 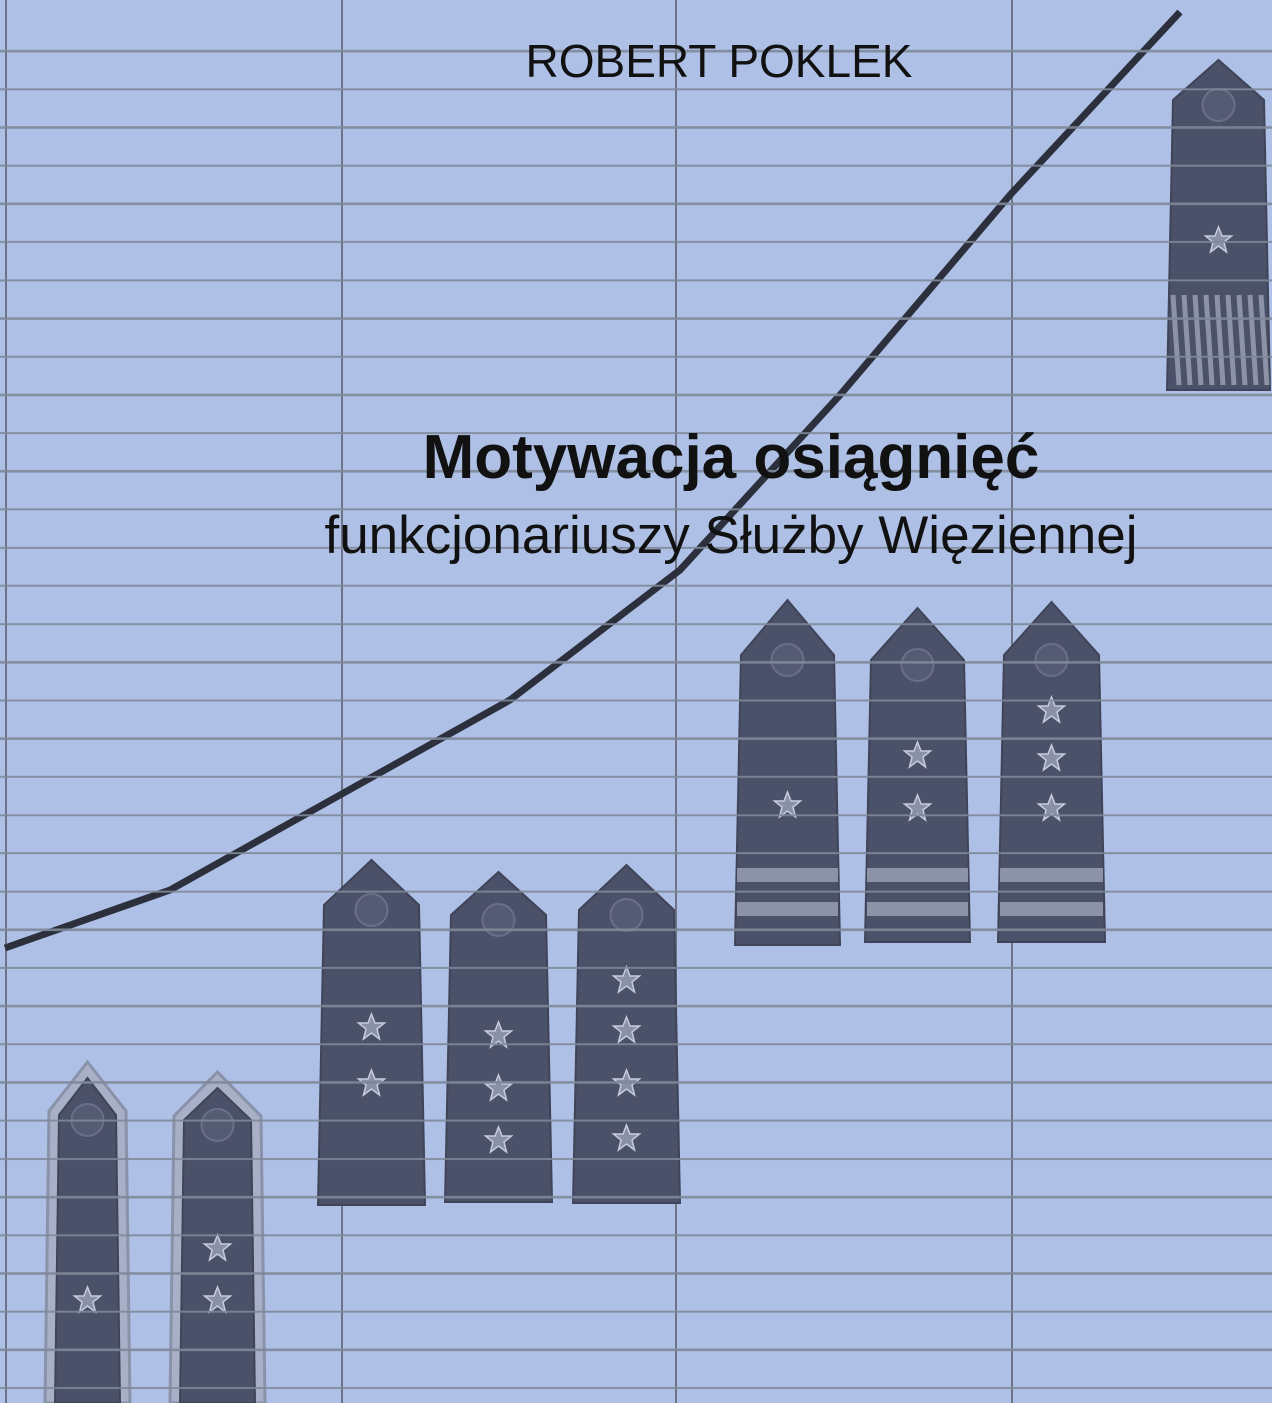 What do you see at coordinates (731, 535) in the screenshot?
I see `subtitle: funkcjonariuszy Służby Więziennej` at bounding box center [731, 535].